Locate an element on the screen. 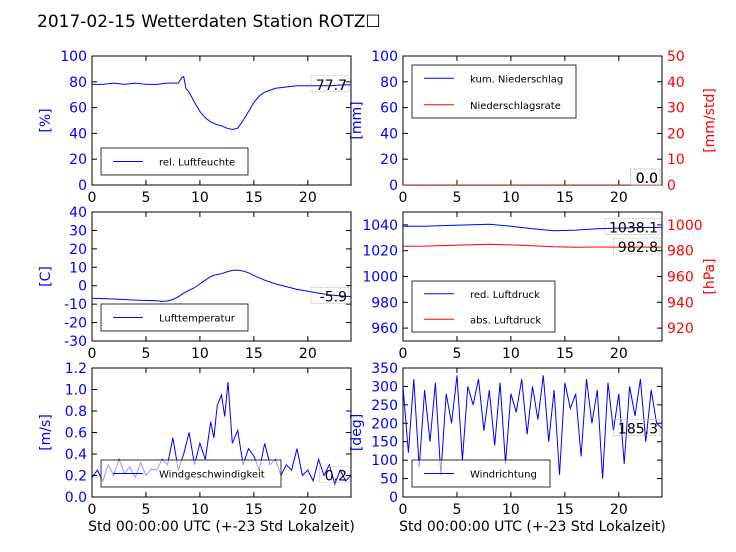  humidity-ytick-label: 60 is located at coordinates (78, 109).